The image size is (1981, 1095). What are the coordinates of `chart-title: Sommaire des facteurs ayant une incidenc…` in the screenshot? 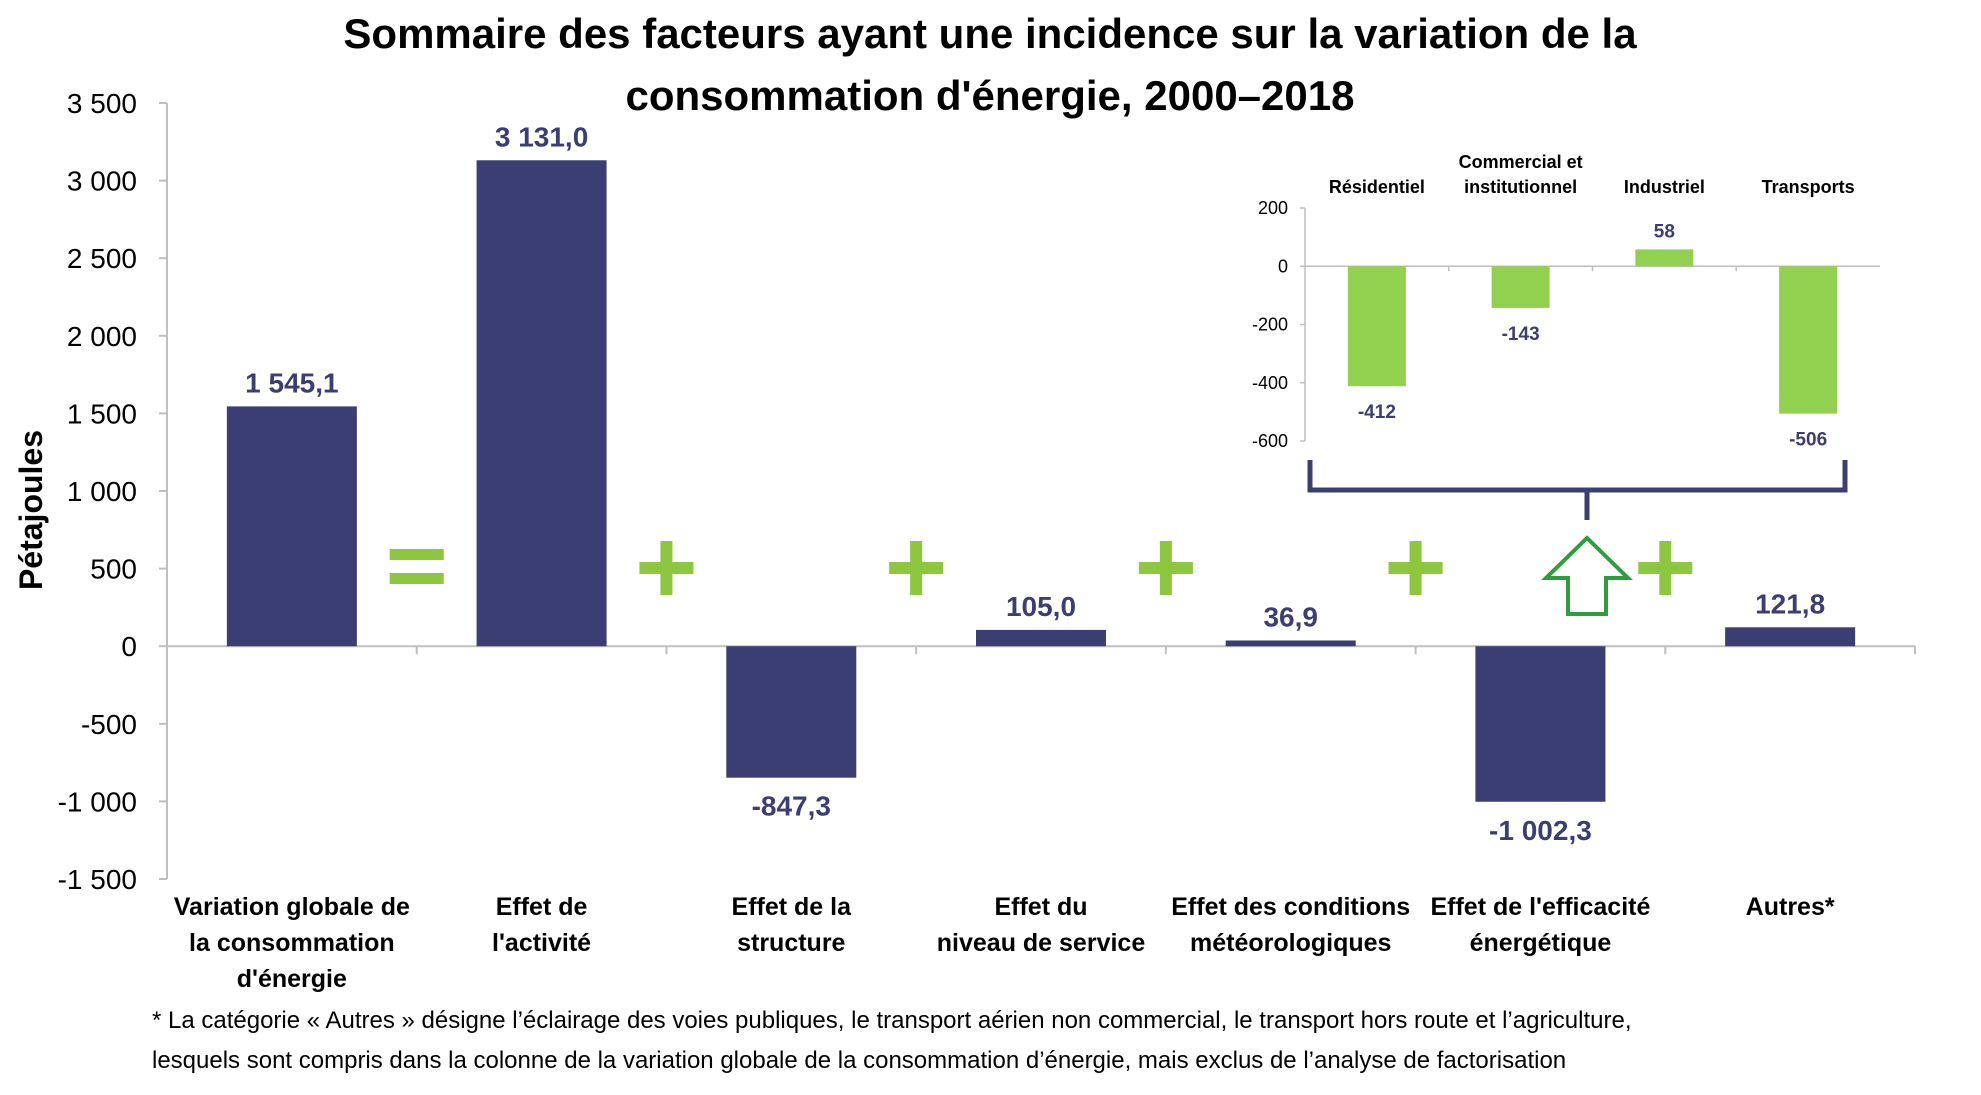 It's located at (990, 64).